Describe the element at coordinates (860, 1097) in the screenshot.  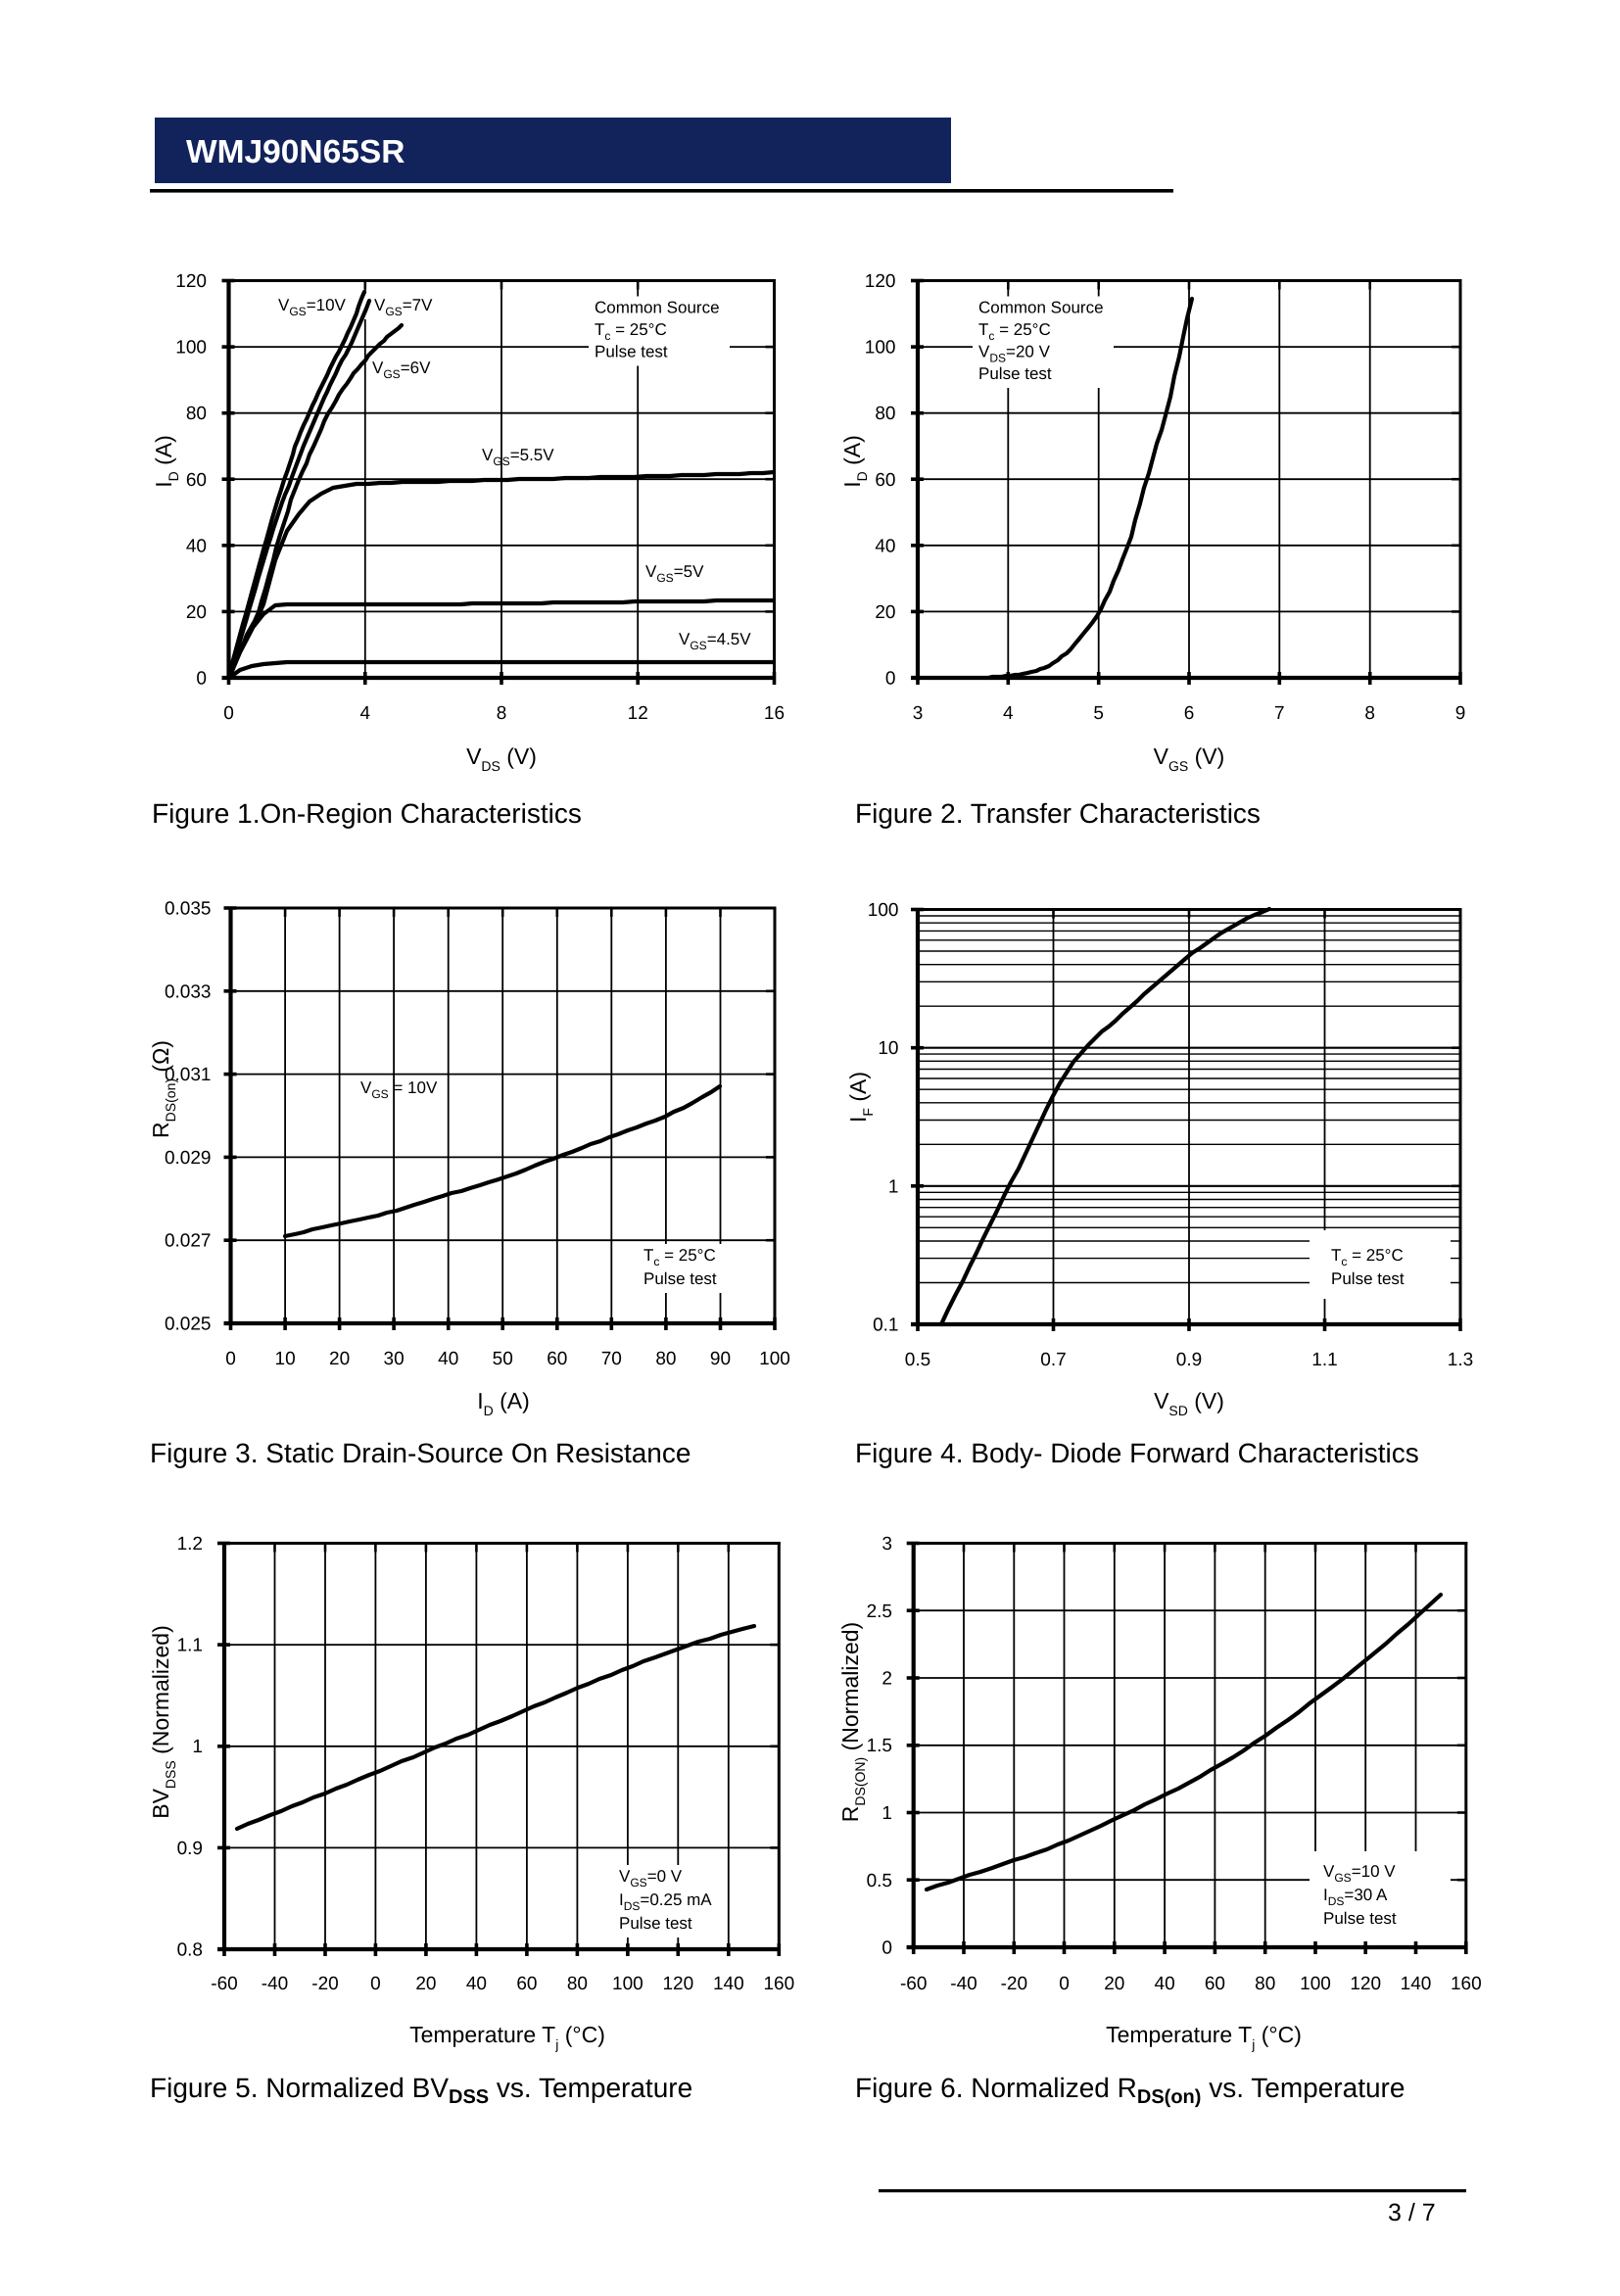
I see `svg-text: IF​ (A)` at that location.